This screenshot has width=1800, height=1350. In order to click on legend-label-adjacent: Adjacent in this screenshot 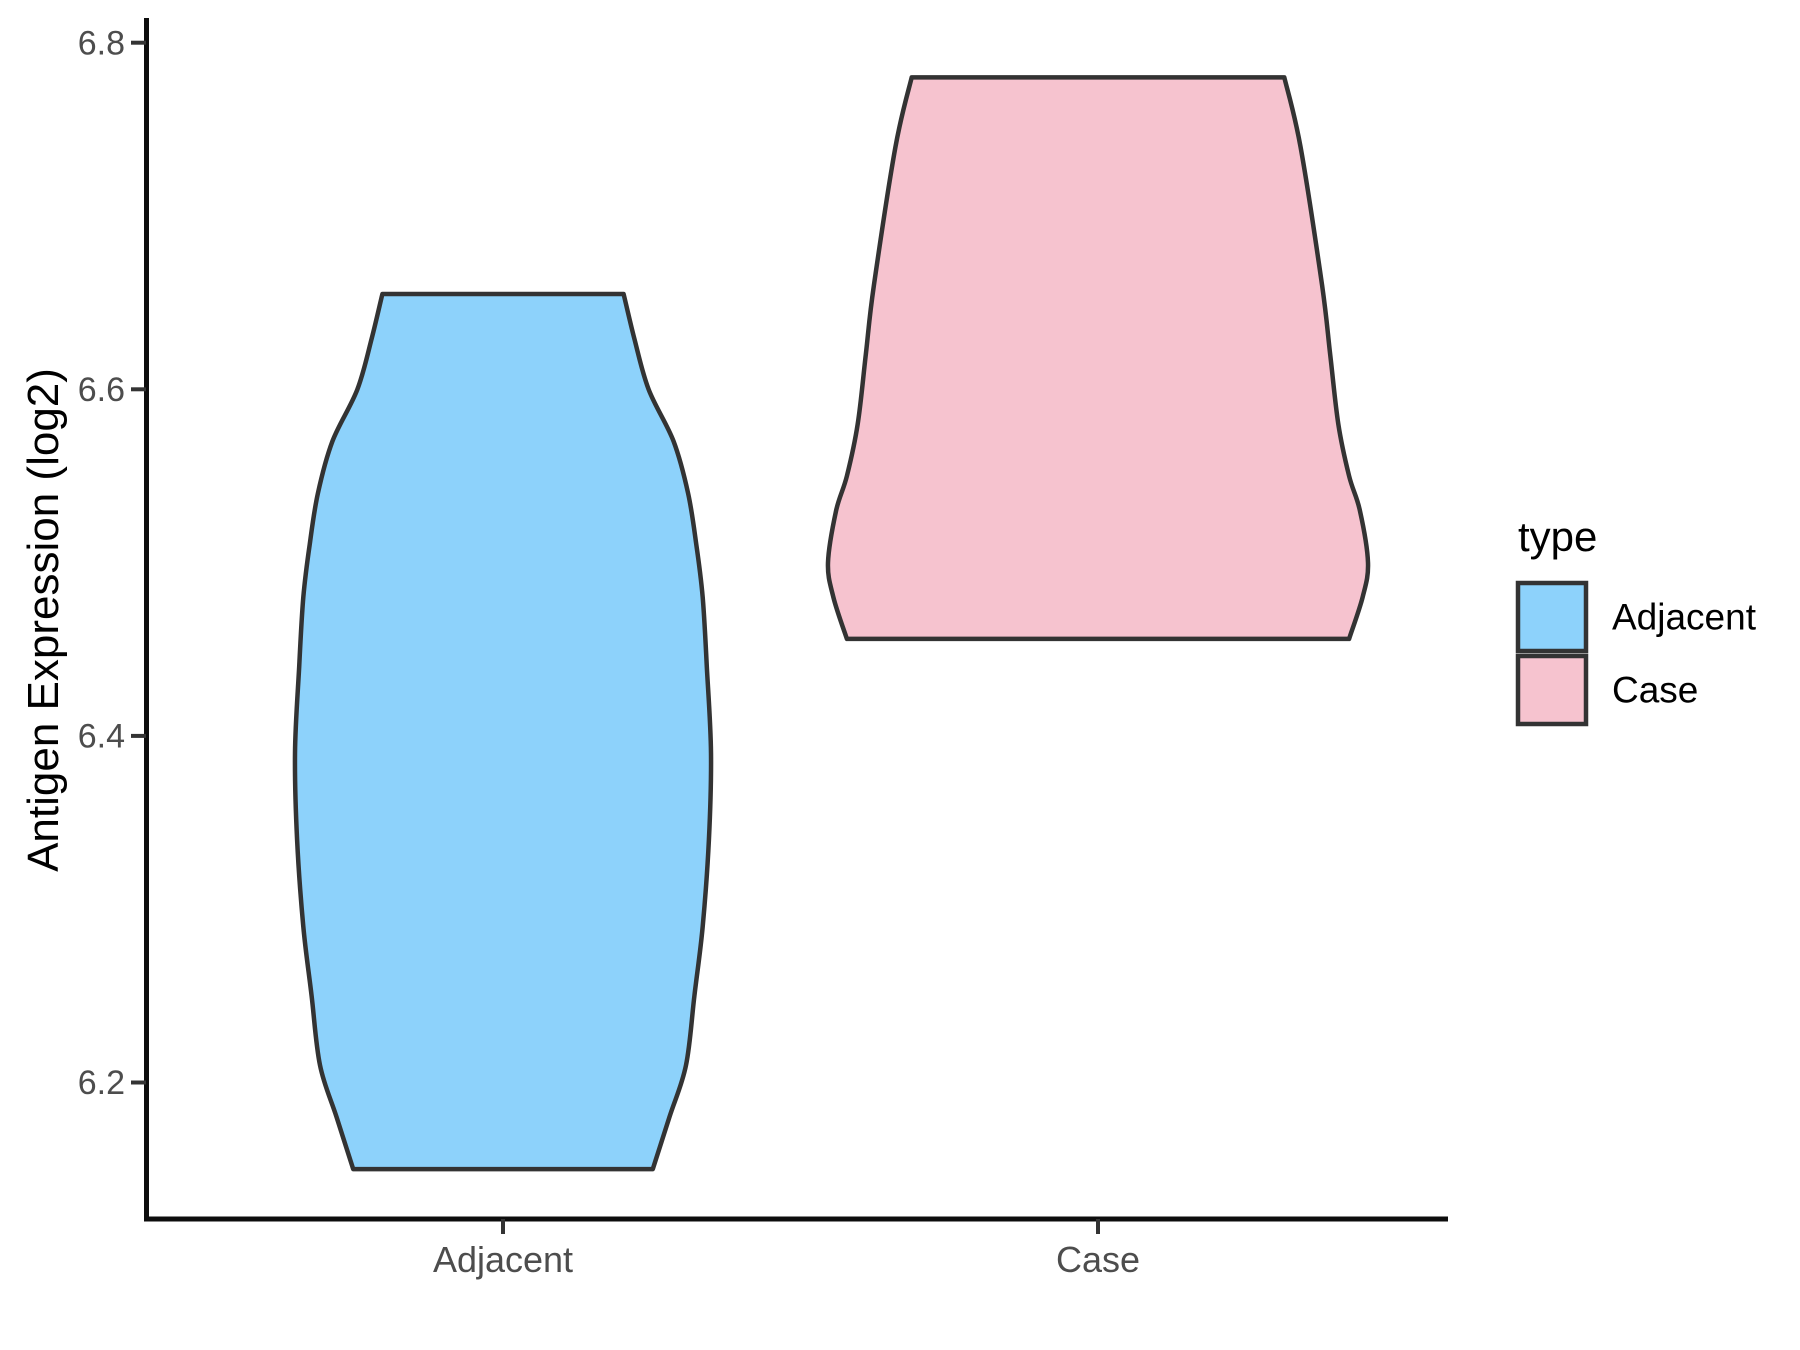, I will do `click(1684, 617)`.